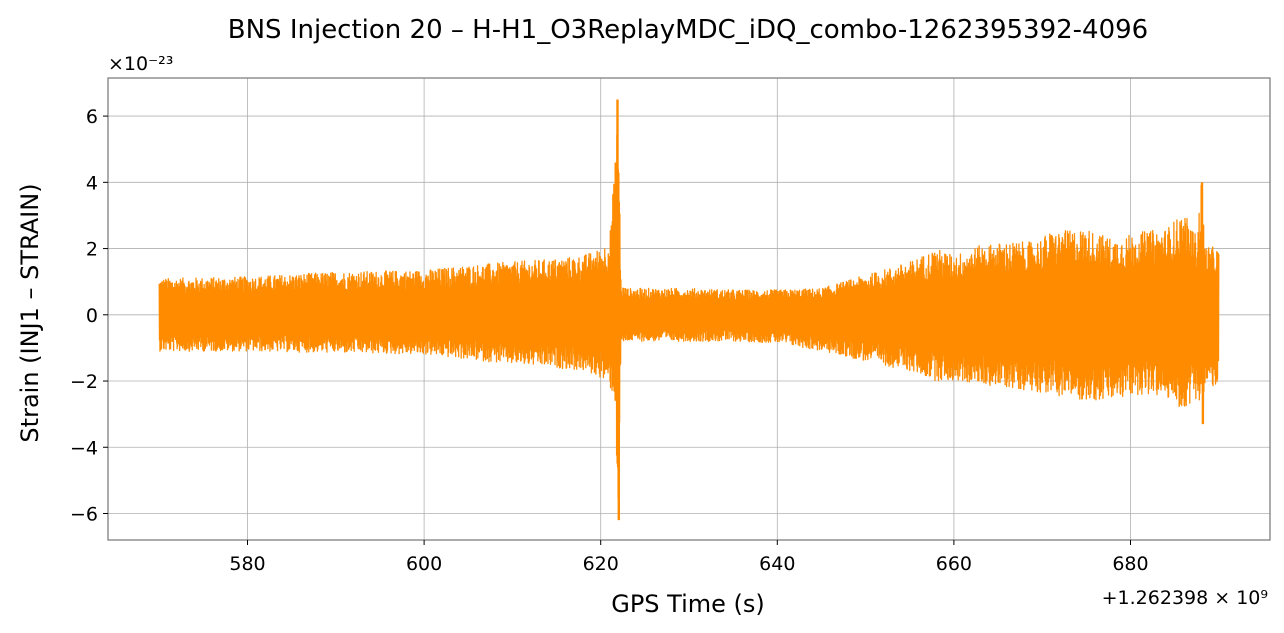 The image size is (1284, 633). What do you see at coordinates (777, 564) in the screenshot?
I see `x-tick-label: 640` at bounding box center [777, 564].